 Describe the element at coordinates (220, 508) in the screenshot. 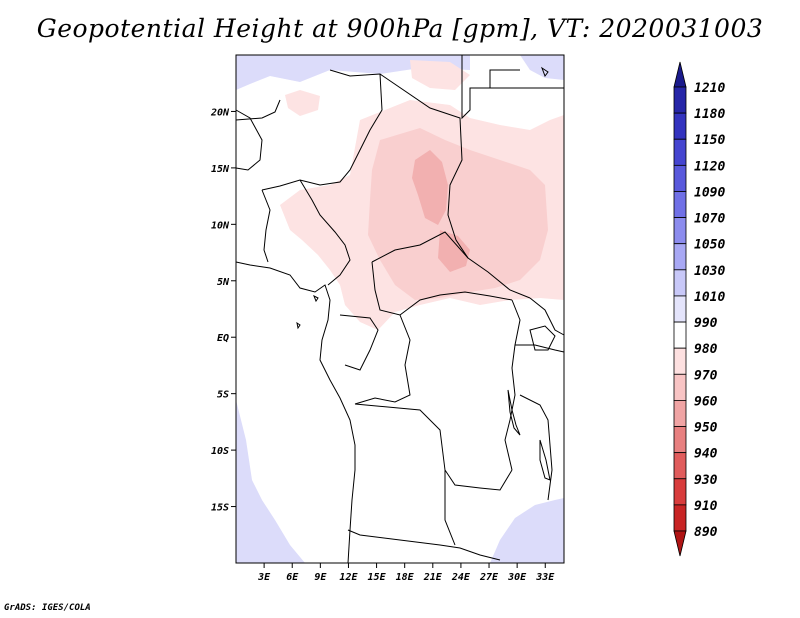

I see `lat-tick-label: 15S` at that location.